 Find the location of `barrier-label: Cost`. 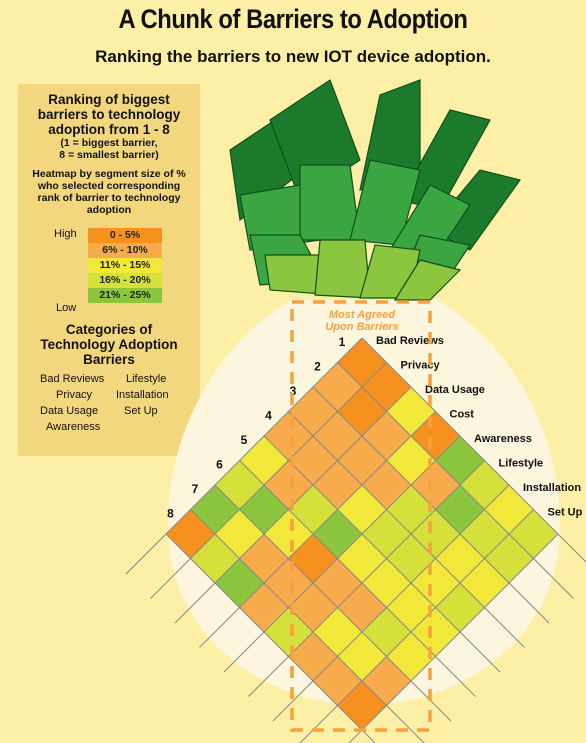

barrier-label: Cost is located at coordinates (462, 415).